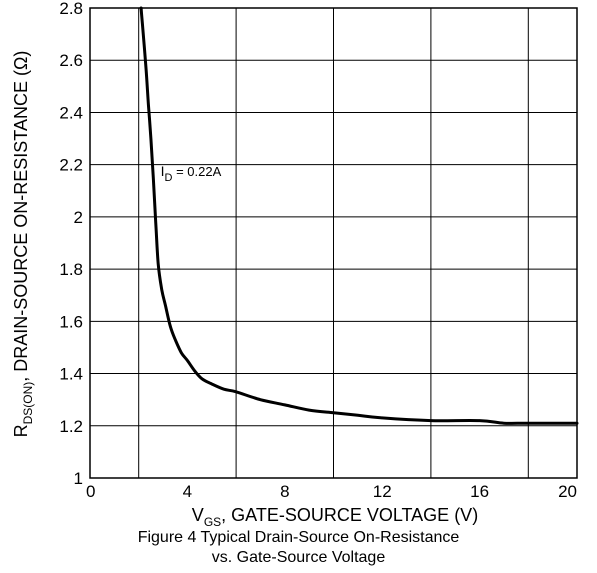 The height and width of the screenshot is (573, 597). Describe the element at coordinates (23, 244) in the screenshot. I see `y-axis-label: RDS(ON), DRAIN-SOURCE ON-RESISTANCE (Ω)` at that location.